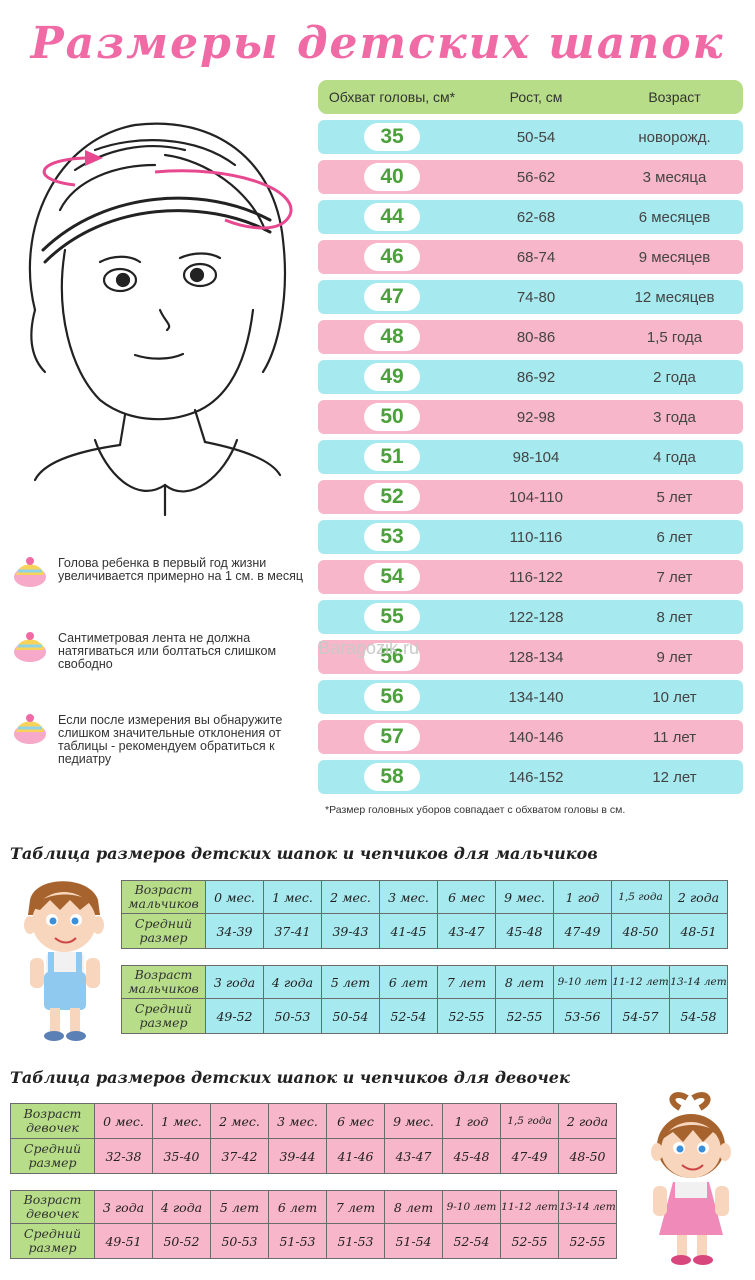 The height and width of the screenshot is (1280, 755). Describe the element at coordinates (181, 1207) in the screenshot. I see `age-cell: 4 года` at that location.